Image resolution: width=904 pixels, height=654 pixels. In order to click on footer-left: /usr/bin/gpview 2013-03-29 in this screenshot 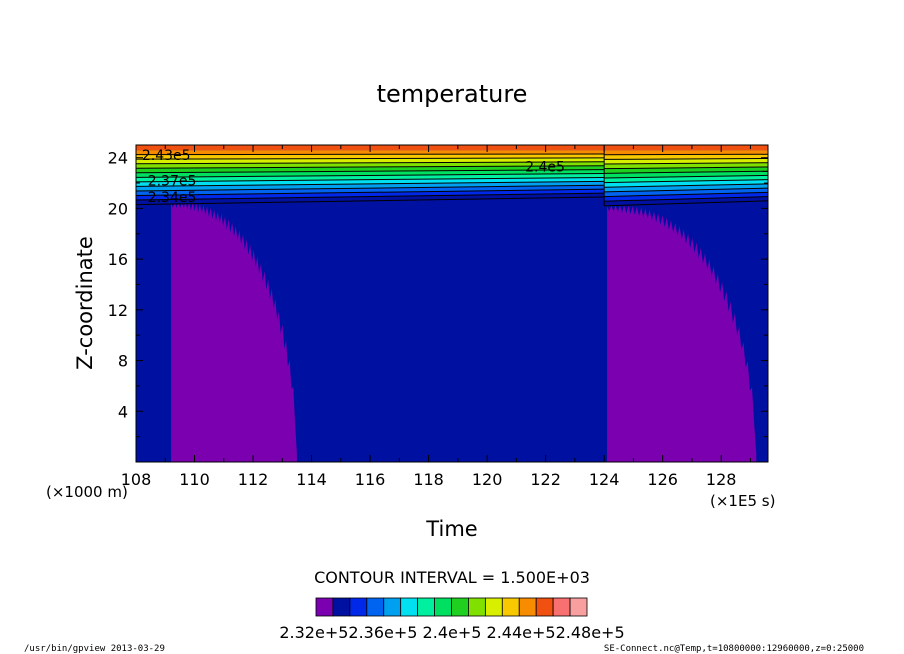, I will do `click(94, 649)`.